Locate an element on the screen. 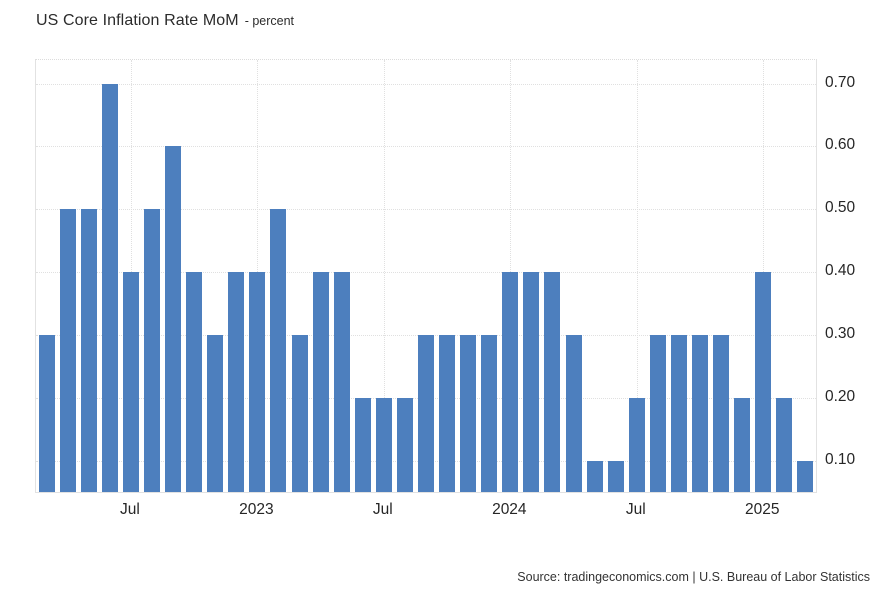 The width and height of the screenshot is (882, 603). bar-feb-2023 is located at coordinates (278, 350).